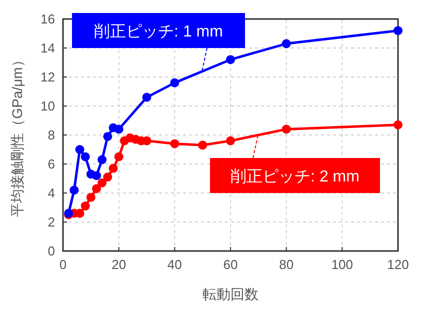 Image resolution: width=433 pixels, height=321 pixels. Describe the element at coordinates (51, 222) in the screenshot. I see `y-tick-label: 2` at that location.